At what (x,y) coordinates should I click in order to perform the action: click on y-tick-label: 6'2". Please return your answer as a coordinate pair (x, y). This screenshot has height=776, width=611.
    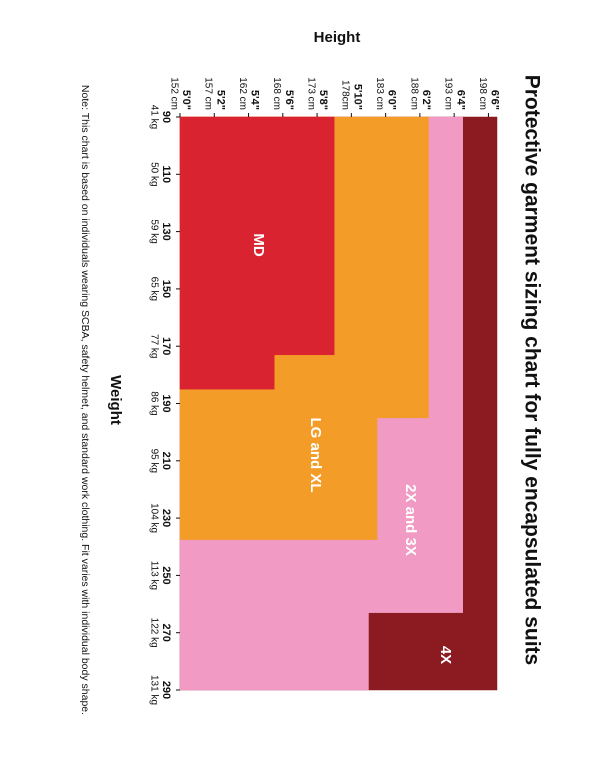
    Looking at the image, I should click on (426, 100).